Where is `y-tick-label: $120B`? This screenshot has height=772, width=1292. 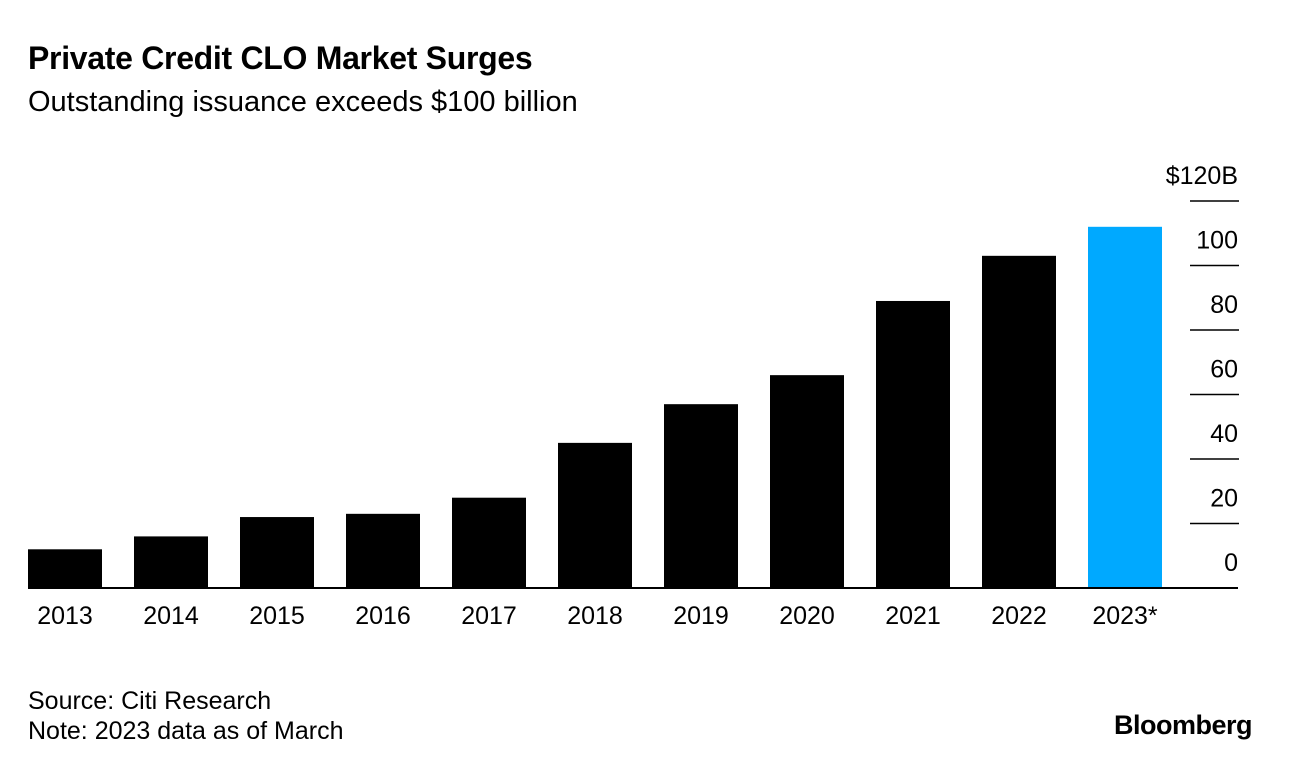 y-tick-label: $120B is located at coordinates (1202, 176).